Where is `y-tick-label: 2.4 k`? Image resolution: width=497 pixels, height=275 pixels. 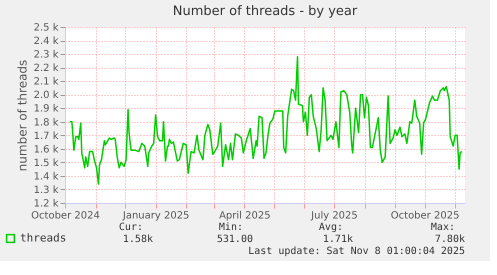
y-tick-label: 2.4 k is located at coordinates (46, 42).